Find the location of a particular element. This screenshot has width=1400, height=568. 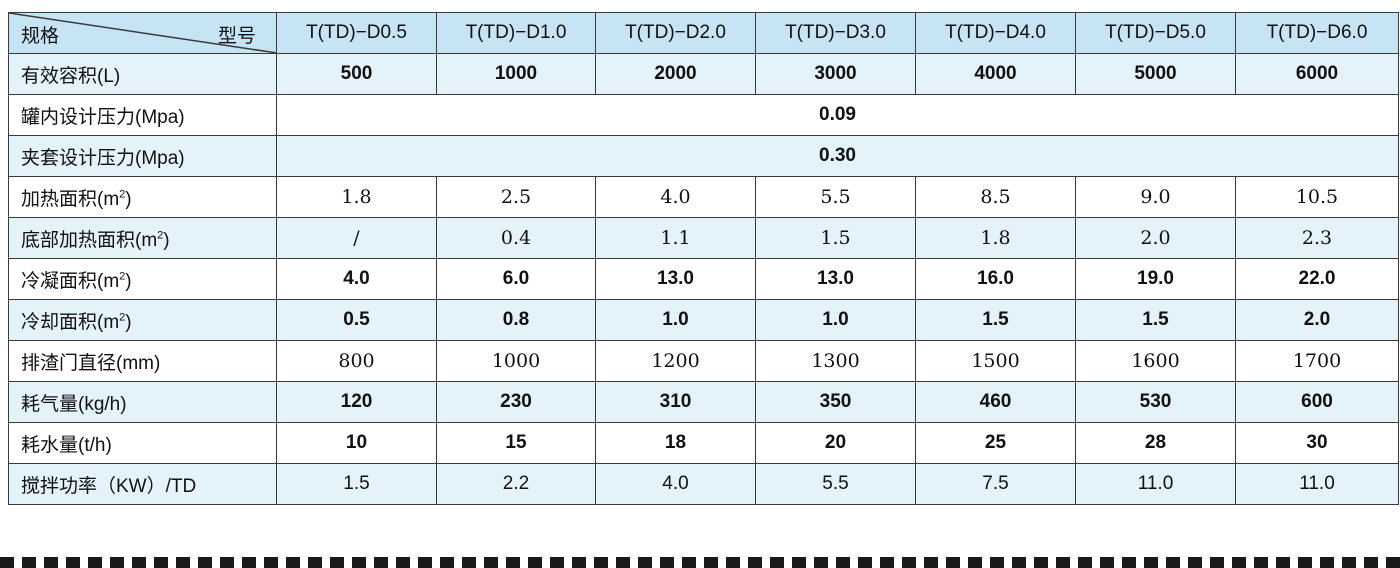

row-tank-pressure: 罐内设计压力(Mpa) 0.09 is located at coordinates (703, 115).